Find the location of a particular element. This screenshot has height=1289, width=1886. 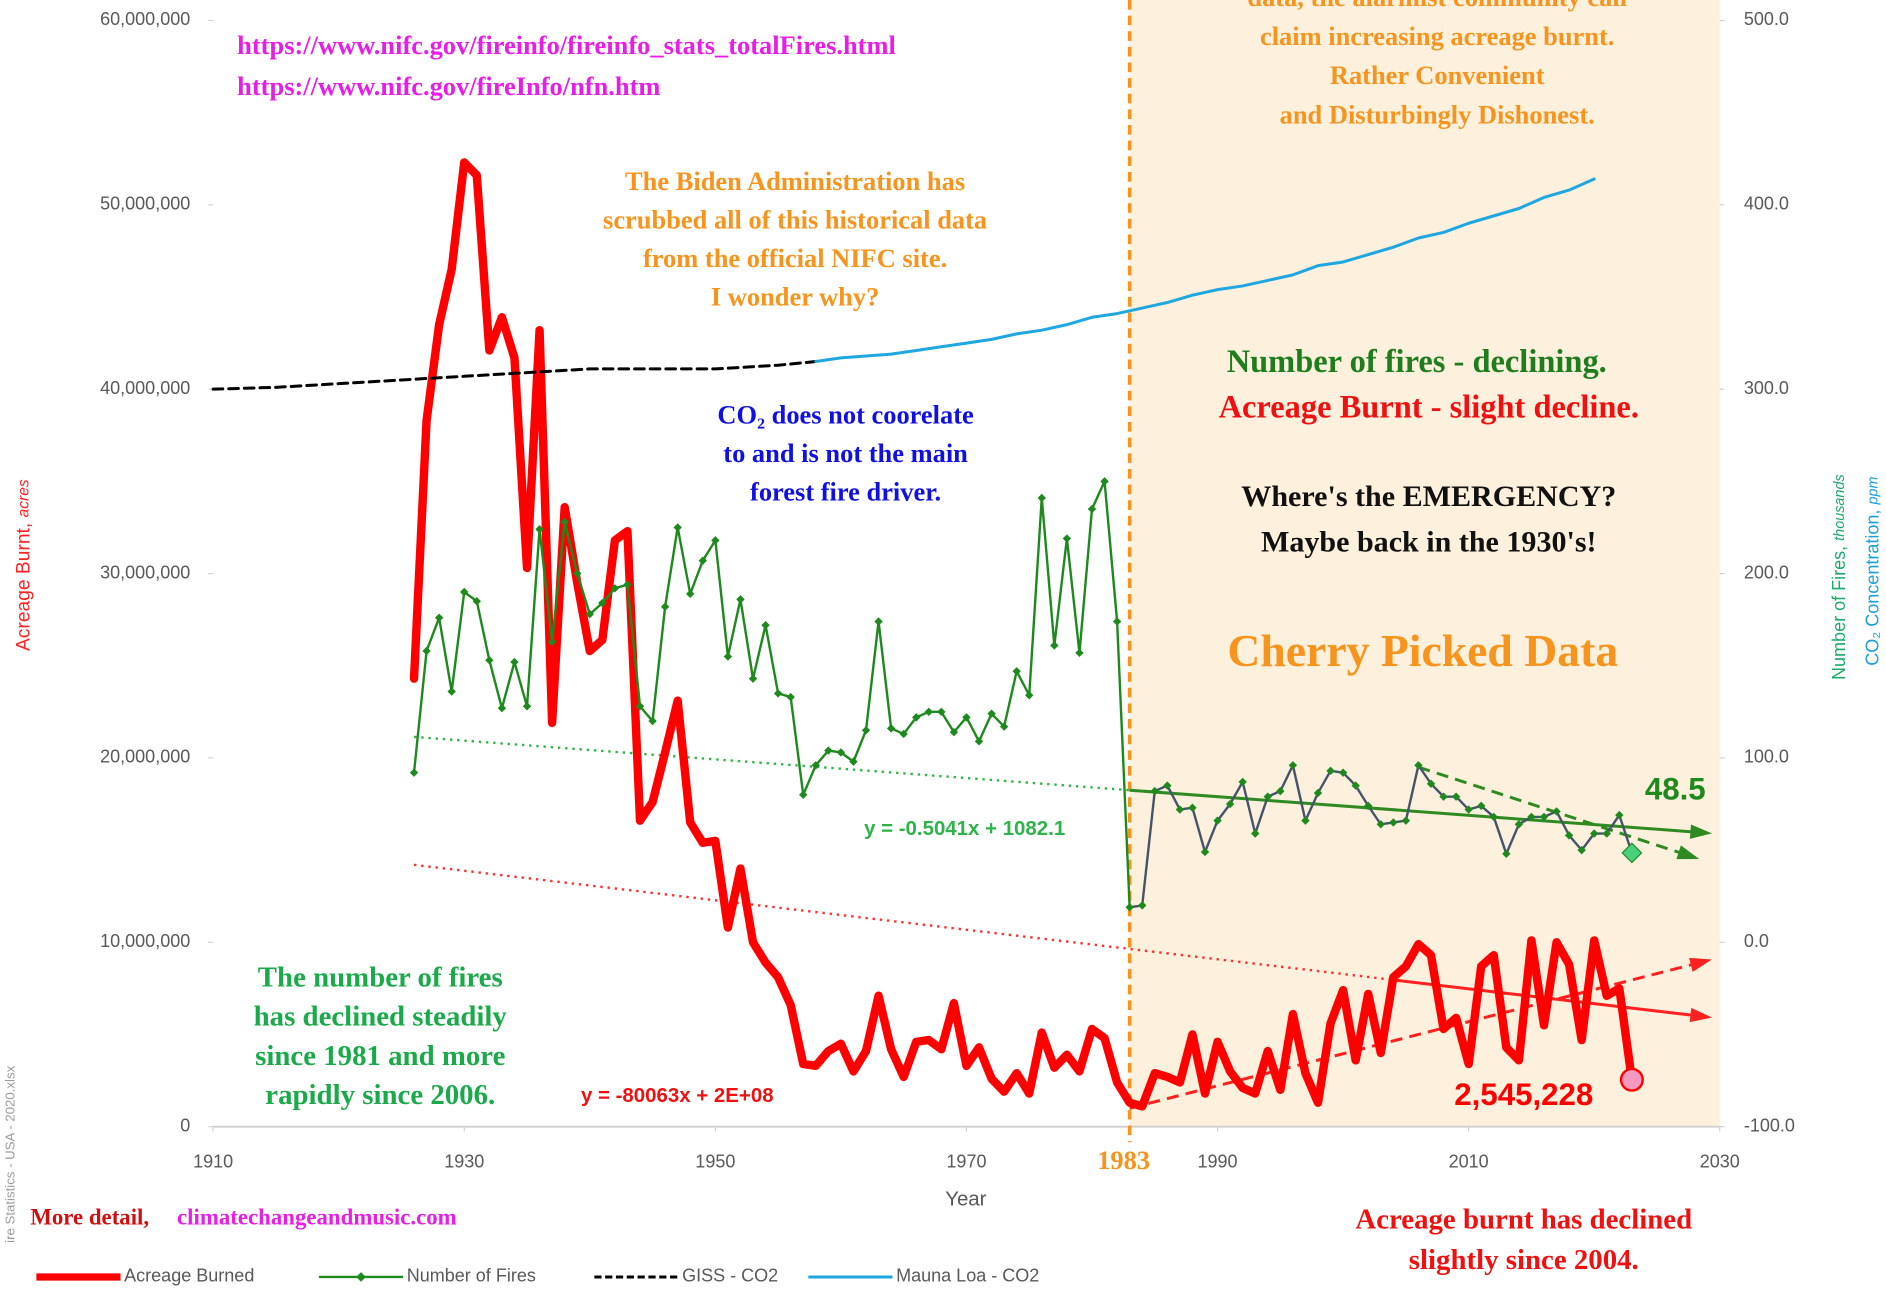

x-tick-label: 1990 is located at coordinates (1218, 1162).